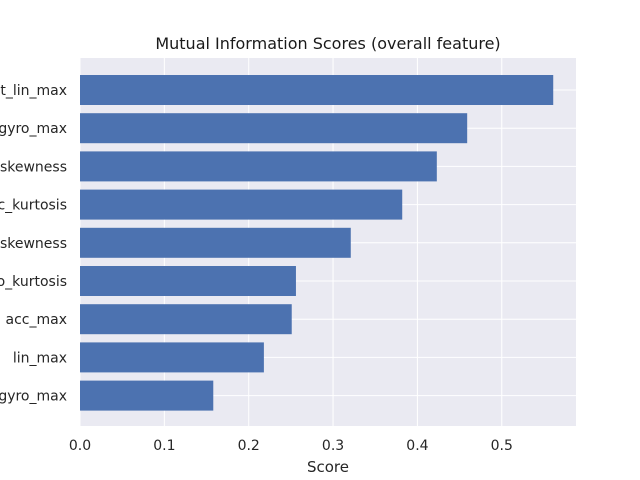  What do you see at coordinates (36, 320) in the screenshot?
I see `y-tick-label: acc_max` at bounding box center [36, 320].